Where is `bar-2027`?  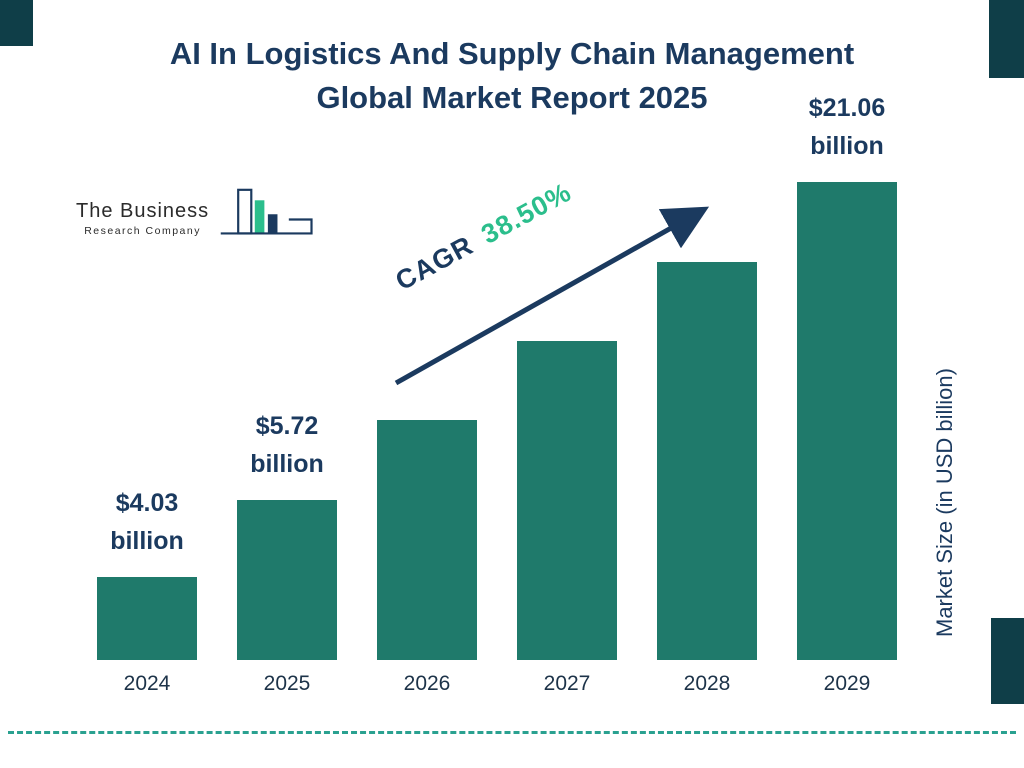 bar-2027 is located at coordinates (567, 500).